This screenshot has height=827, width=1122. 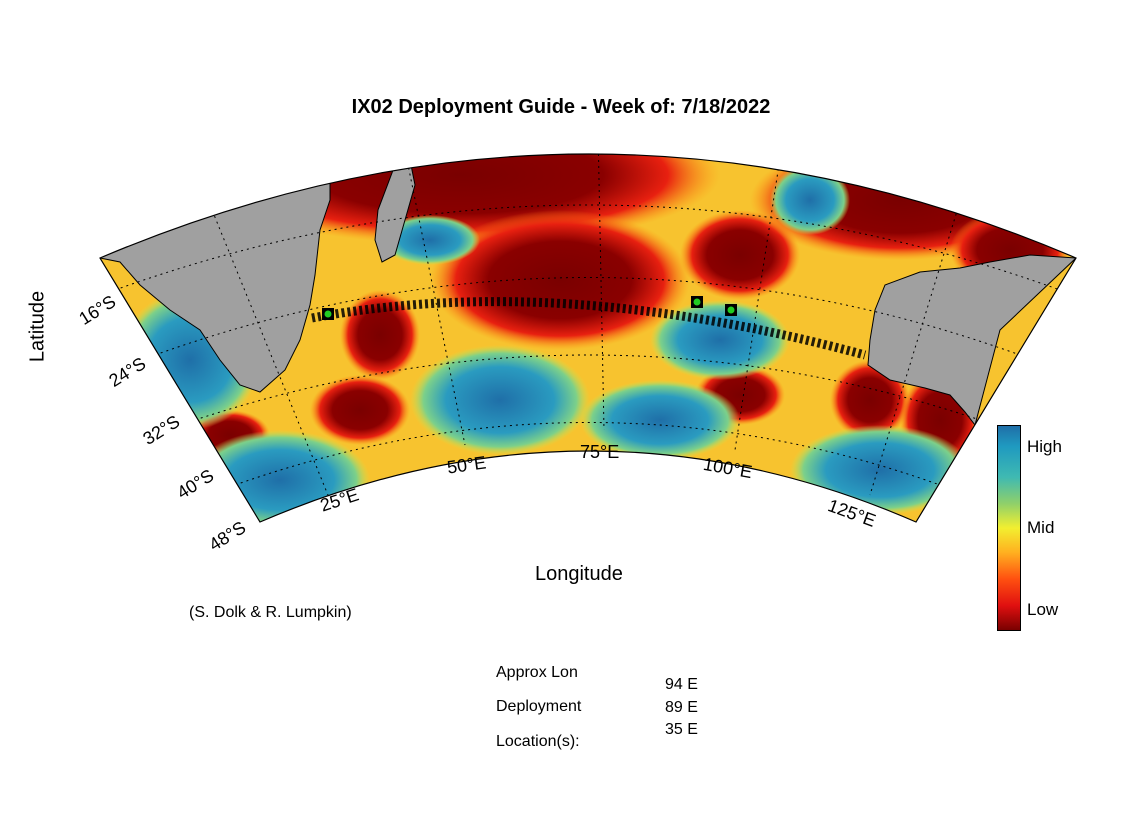 I want to click on deployment-value-2: 89 E, so click(x=681, y=707).